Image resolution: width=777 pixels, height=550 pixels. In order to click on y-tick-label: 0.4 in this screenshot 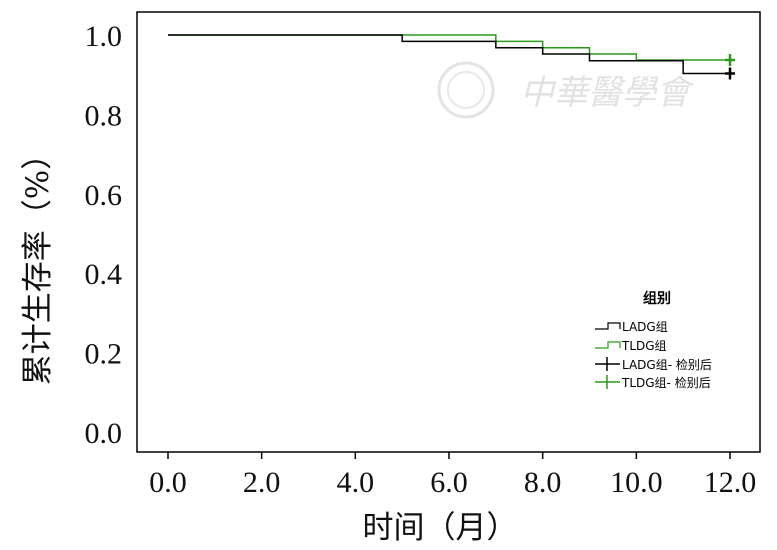, I will do `click(104, 274)`.